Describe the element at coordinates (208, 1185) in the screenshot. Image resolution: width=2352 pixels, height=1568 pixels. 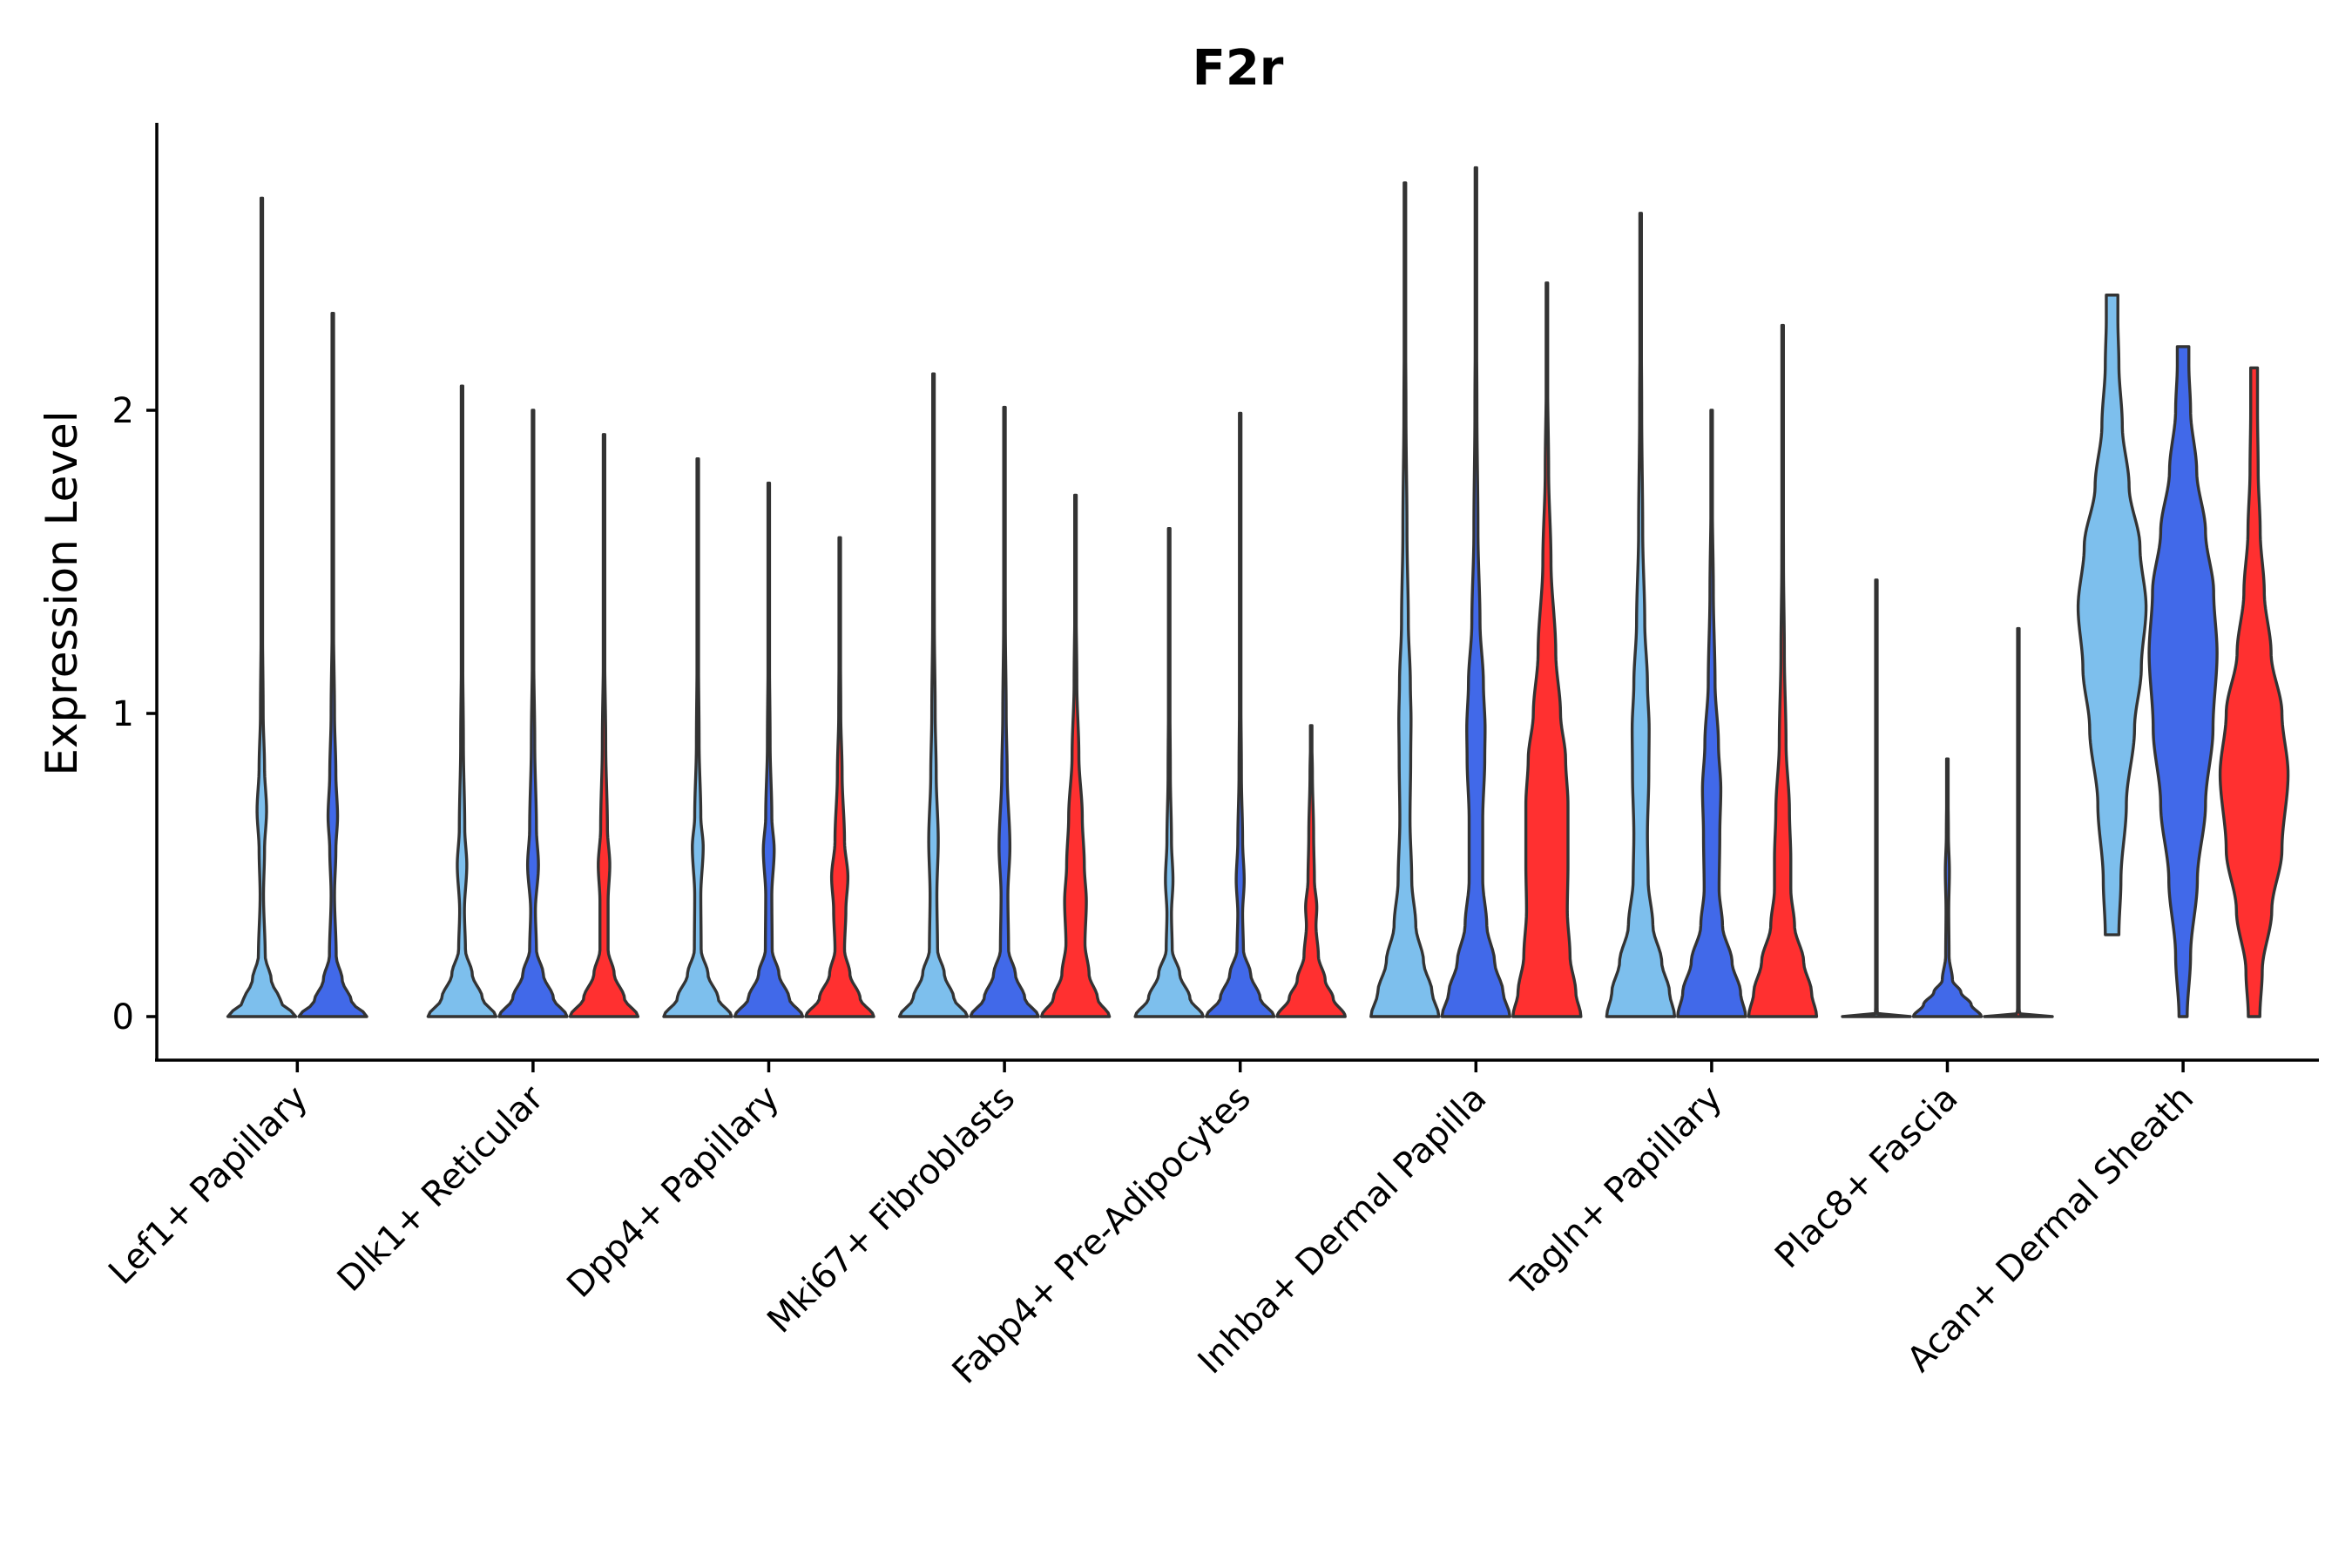
I see `x-tick-label: Lef1+ Papillary` at that location.